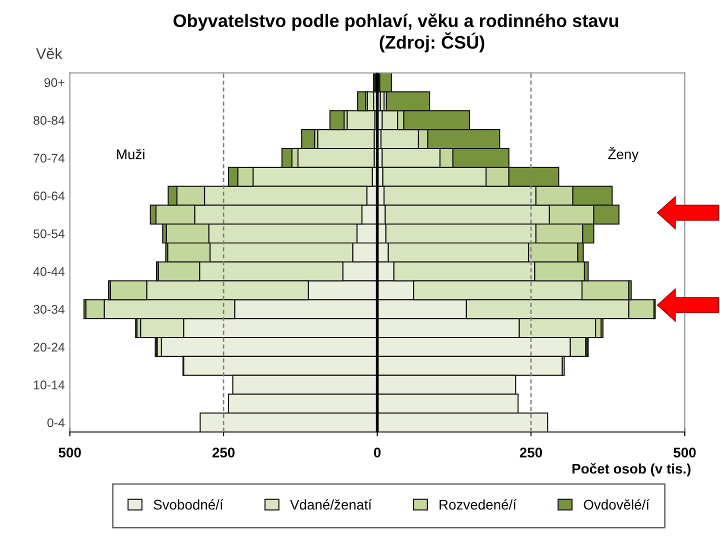  I want to click on chart-subtitle: (Zdroj: ČSÚ), so click(432, 42).